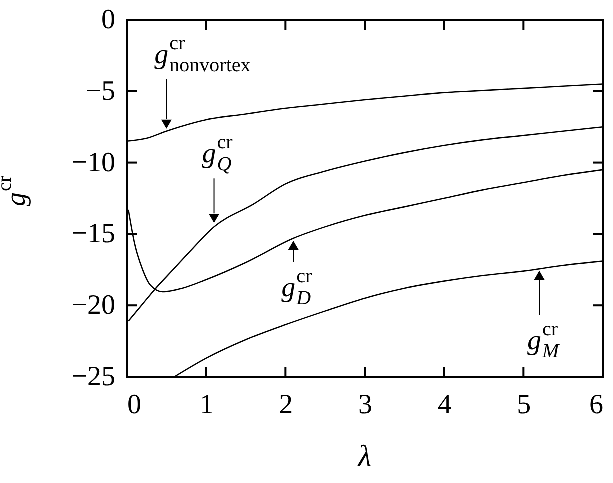 The width and height of the screenshot is (613, 483). I want to click on x-tick-label: 0, so click(135, 405).